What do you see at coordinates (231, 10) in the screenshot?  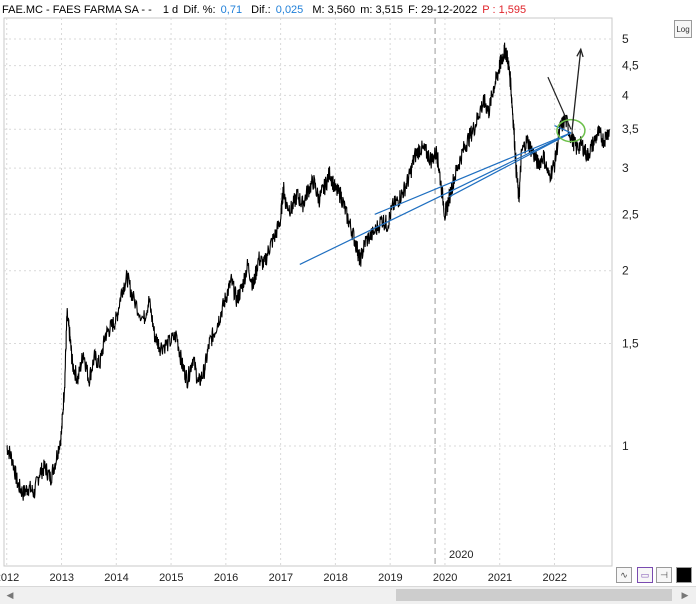 I see `header-dif-pct-value: 0,71` at bounding box center [231, 10].